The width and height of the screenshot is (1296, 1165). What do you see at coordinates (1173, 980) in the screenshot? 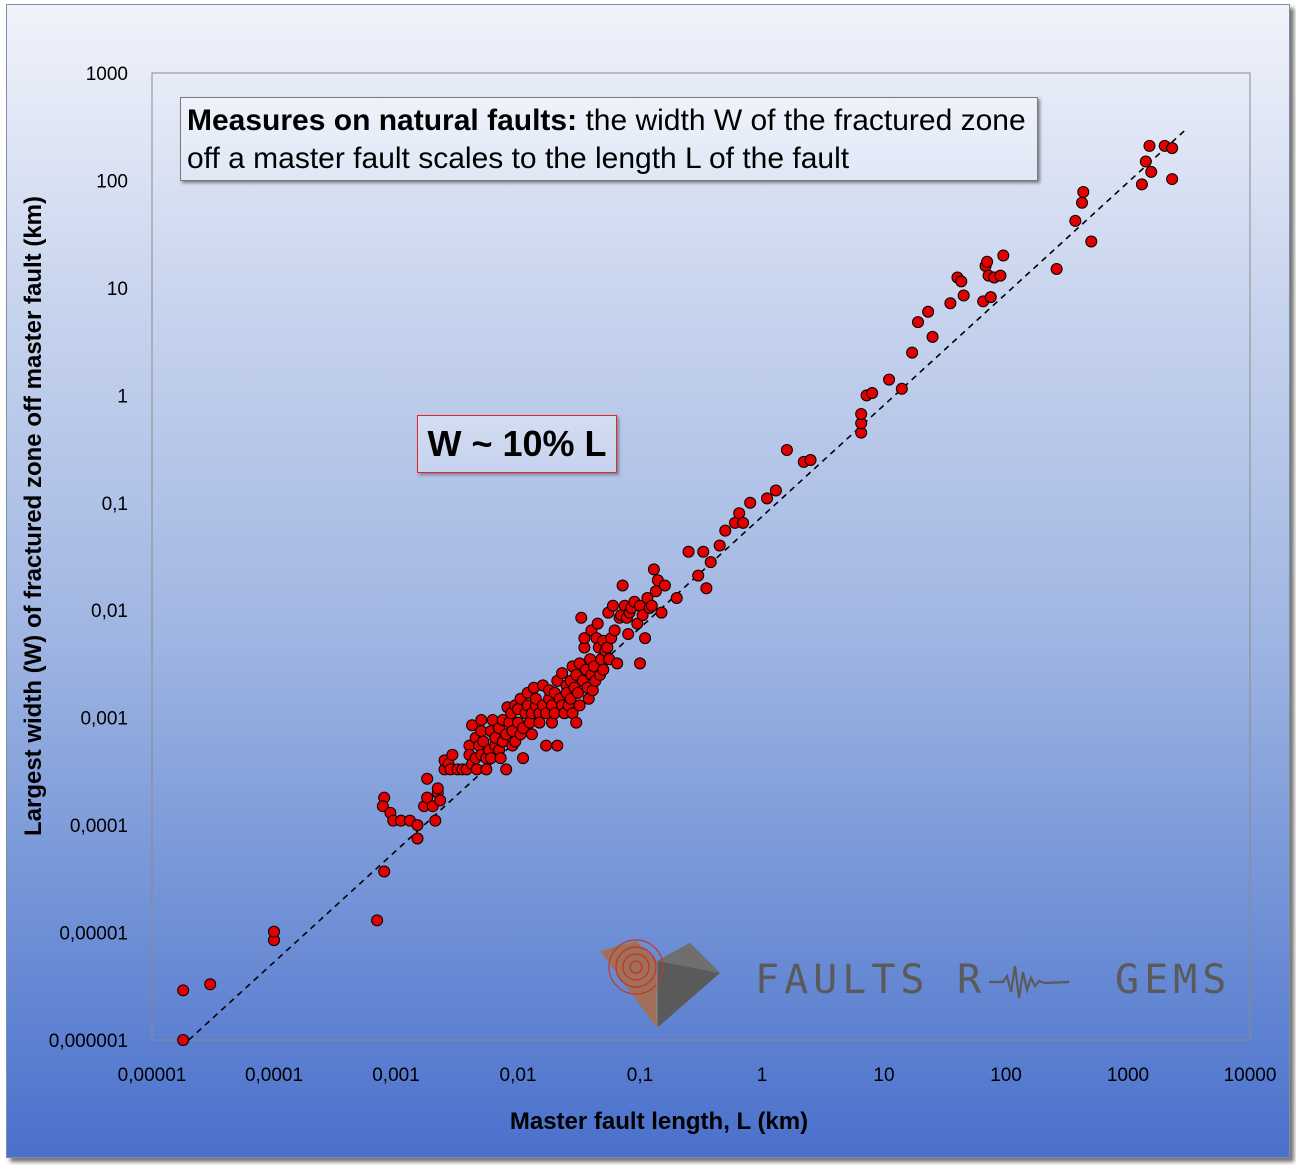
I see `logo-text-gems: GEMS` at bounding box center [1173, 980].